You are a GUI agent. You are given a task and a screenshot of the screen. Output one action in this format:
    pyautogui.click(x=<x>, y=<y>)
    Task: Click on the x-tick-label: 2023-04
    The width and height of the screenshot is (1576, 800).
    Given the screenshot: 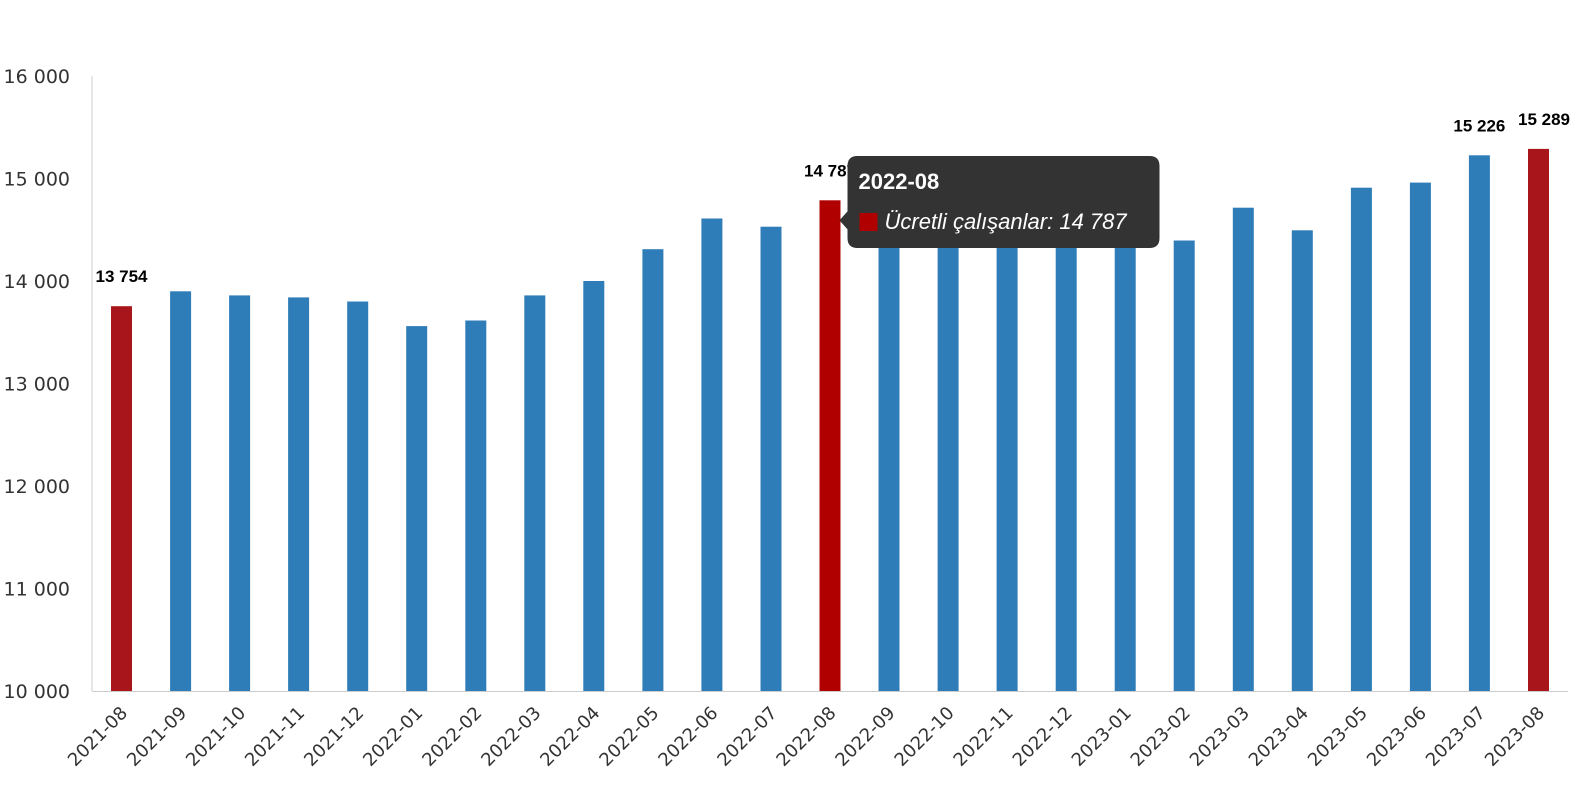 What is the action you would take?
    pyautogui.click(x=1279, y=737)
    